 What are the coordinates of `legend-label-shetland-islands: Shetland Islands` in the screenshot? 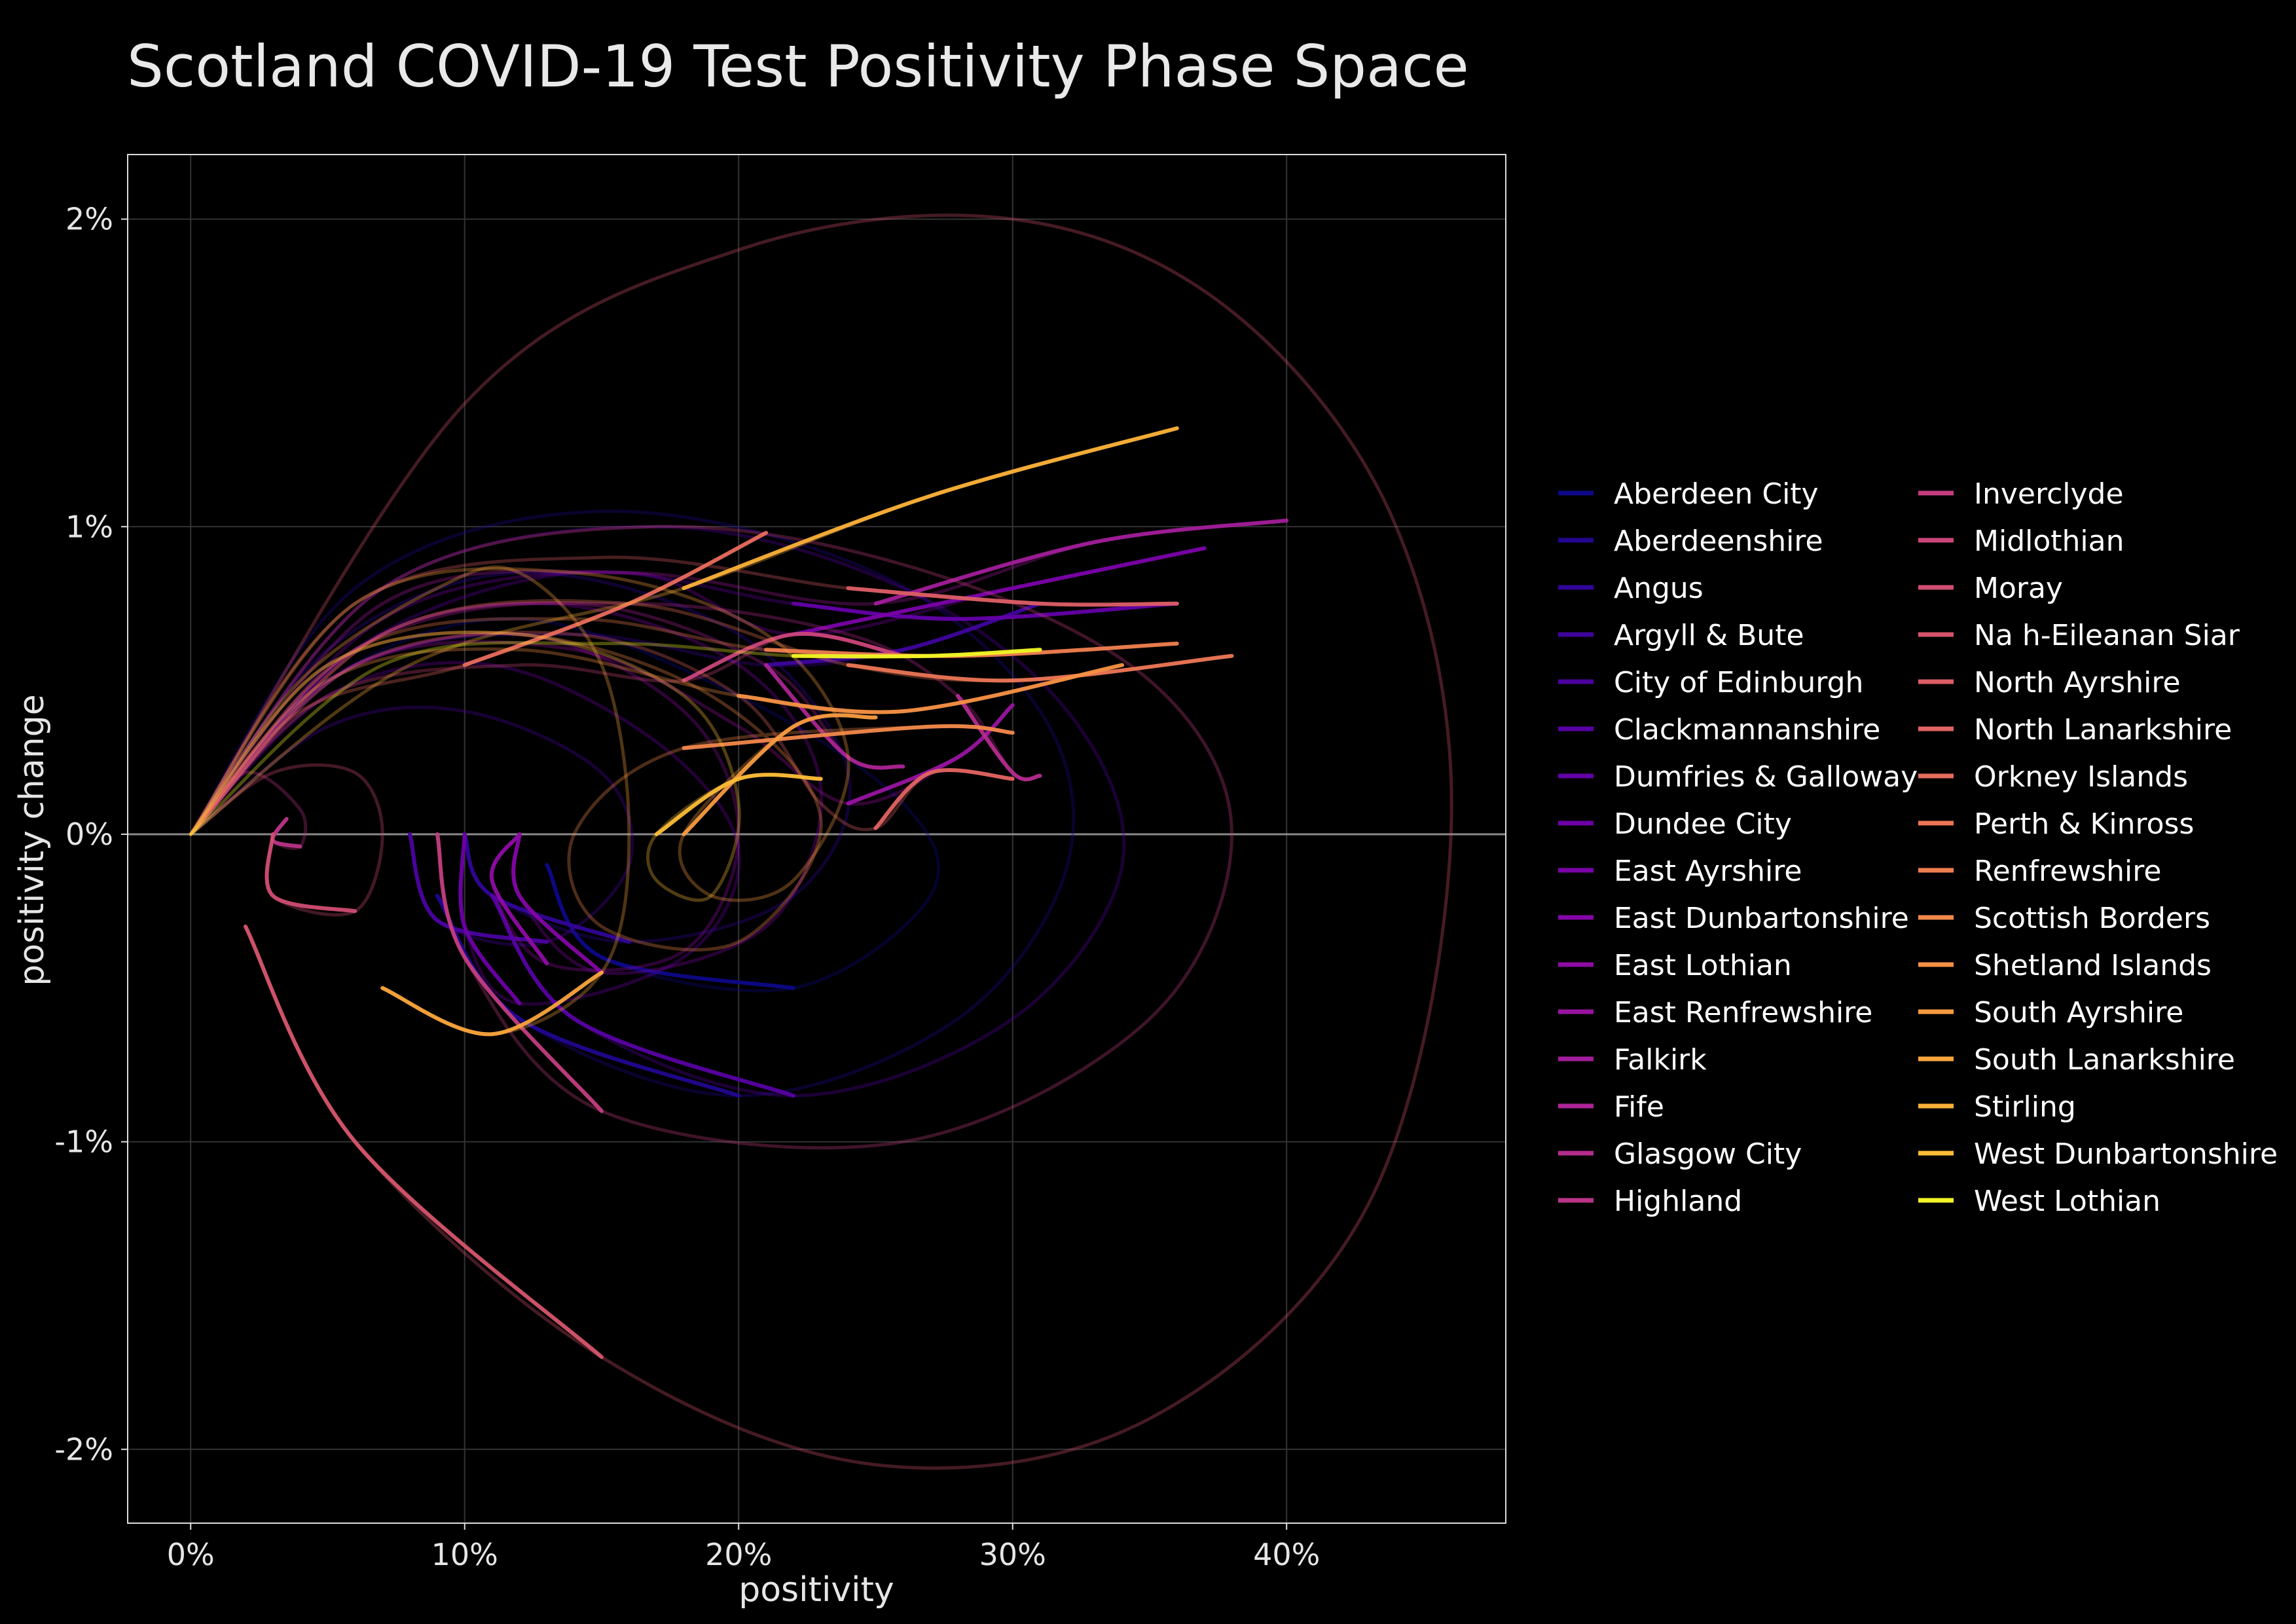 It's located at (2093, 965).